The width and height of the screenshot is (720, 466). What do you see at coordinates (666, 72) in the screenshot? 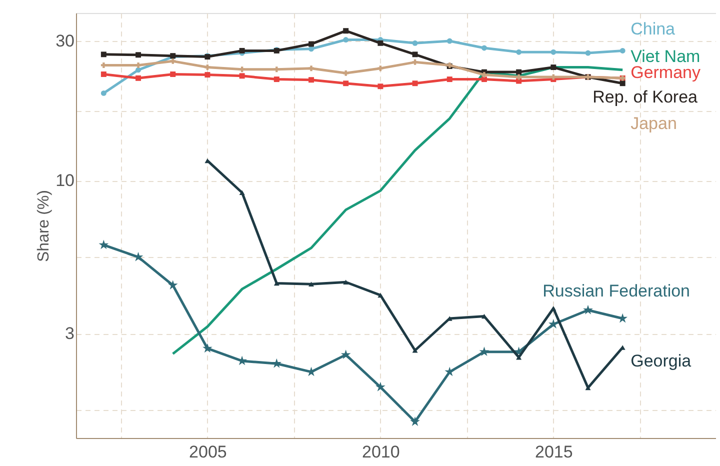
I see `series-label: Germany` at bounding box center [666, 72].